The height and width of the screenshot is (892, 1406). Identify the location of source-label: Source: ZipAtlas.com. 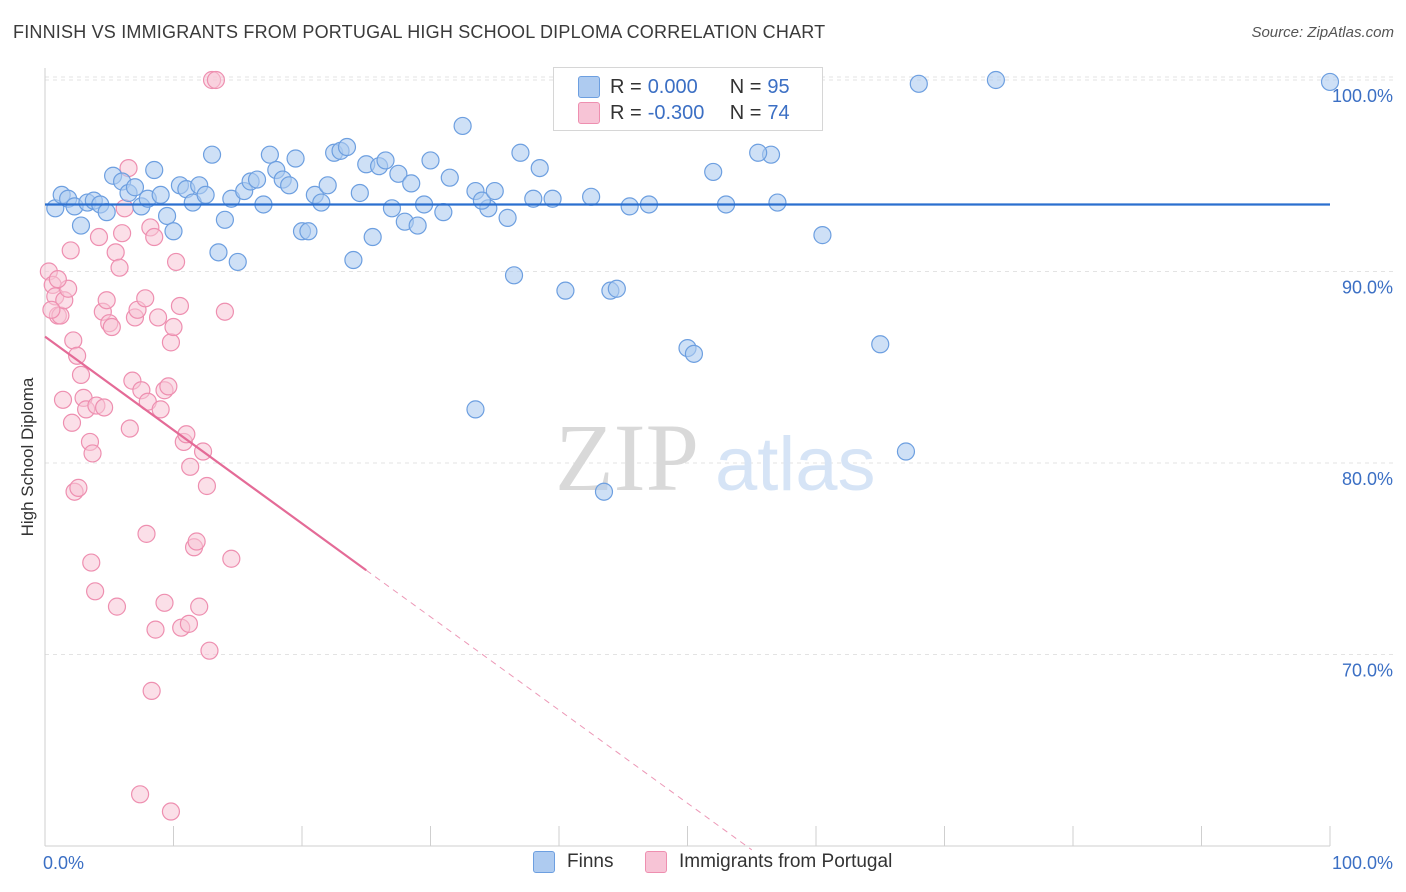
(1322, 32).